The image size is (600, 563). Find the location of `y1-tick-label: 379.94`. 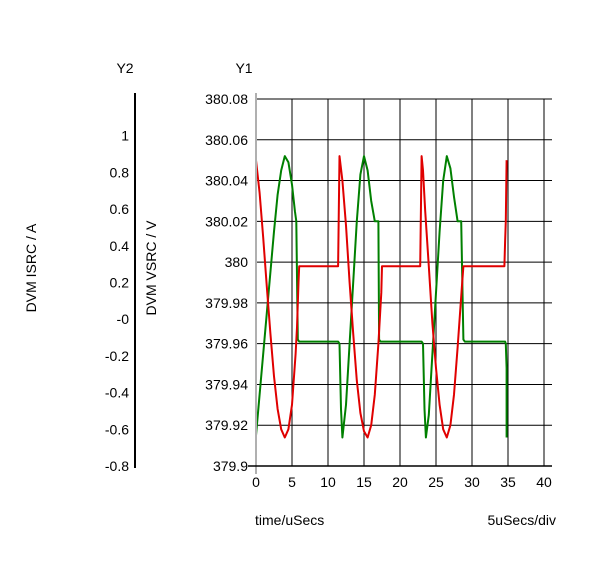

y1-tick-label: 379.94 is located at coordinates (226, 384).